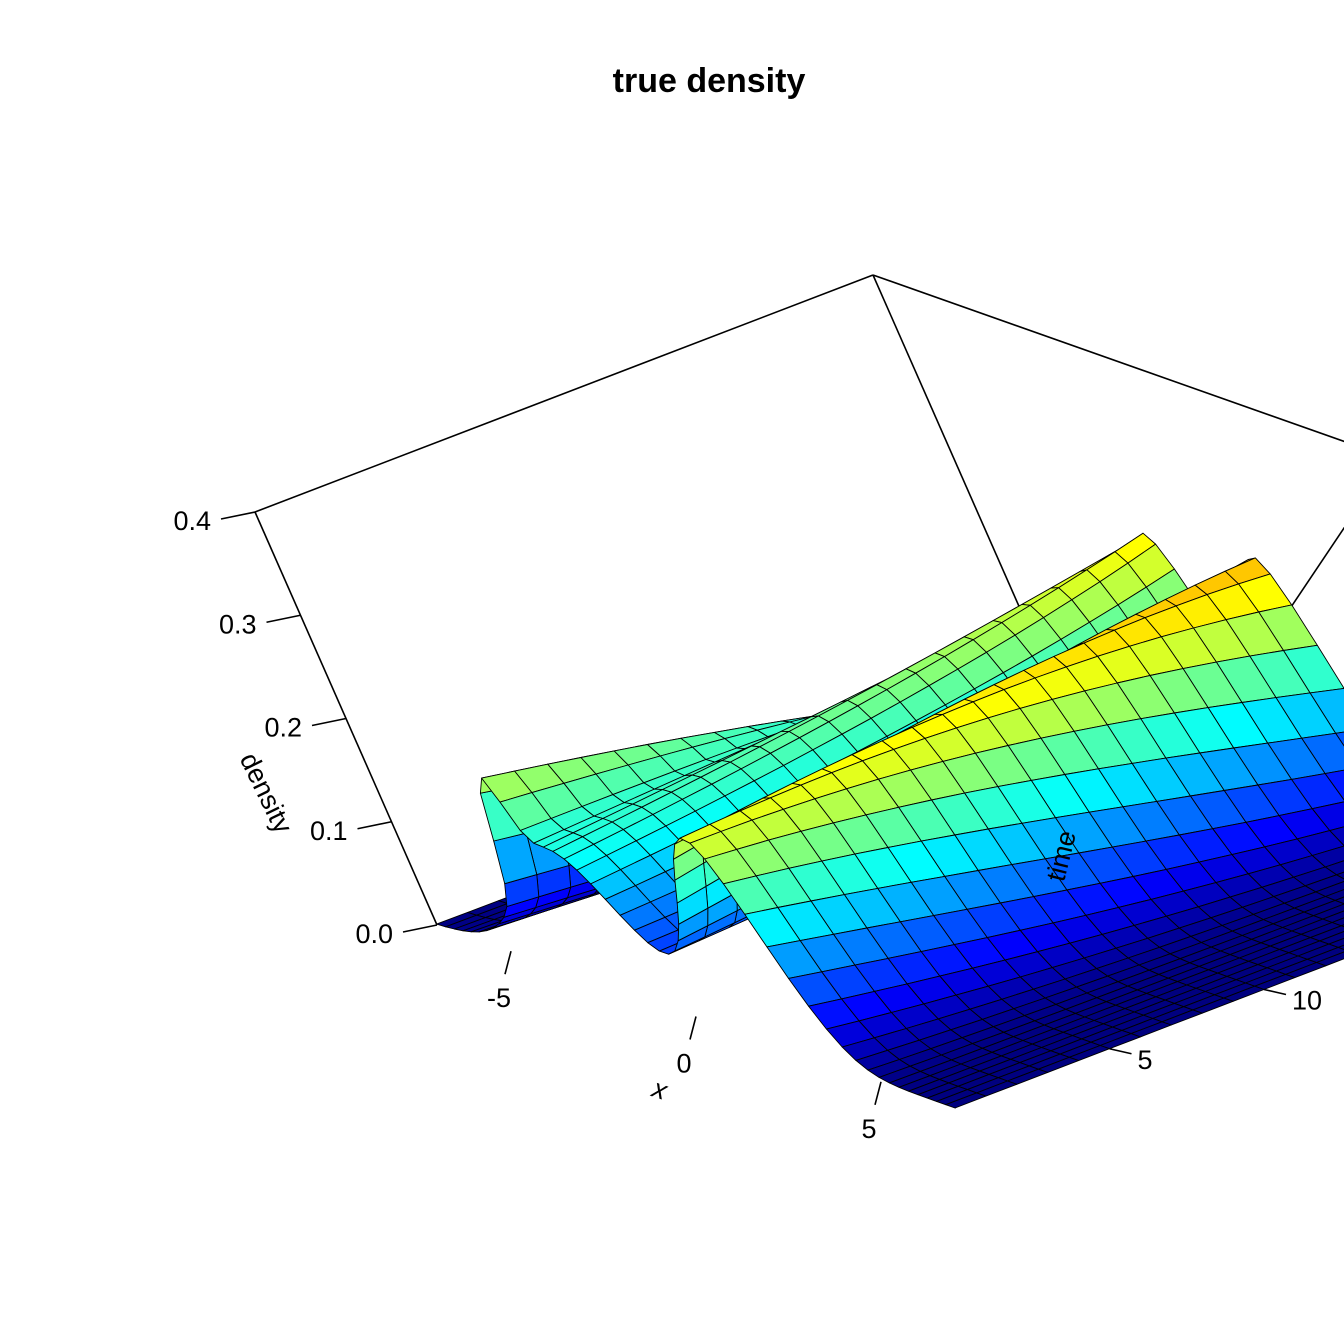  Describe the element at coordinates (283, 728) in the screenshot. I see `z-tick-label: 0.2` at that location.